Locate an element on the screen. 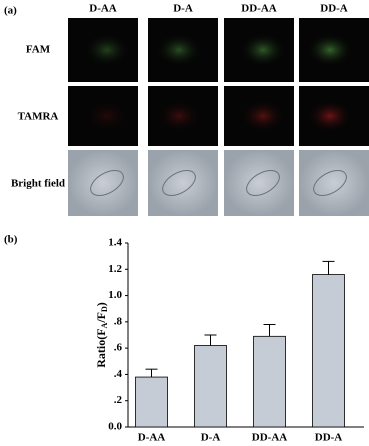 Image resolution: width=369 pixels, height=446 pixels. y-label-part: ) is located at coordinates (101, 304).